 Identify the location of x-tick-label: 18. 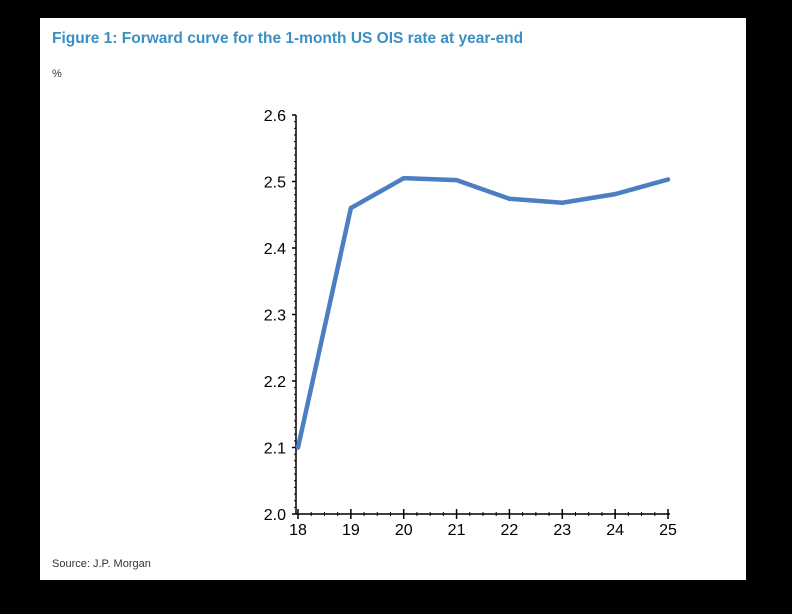
(298, 530).